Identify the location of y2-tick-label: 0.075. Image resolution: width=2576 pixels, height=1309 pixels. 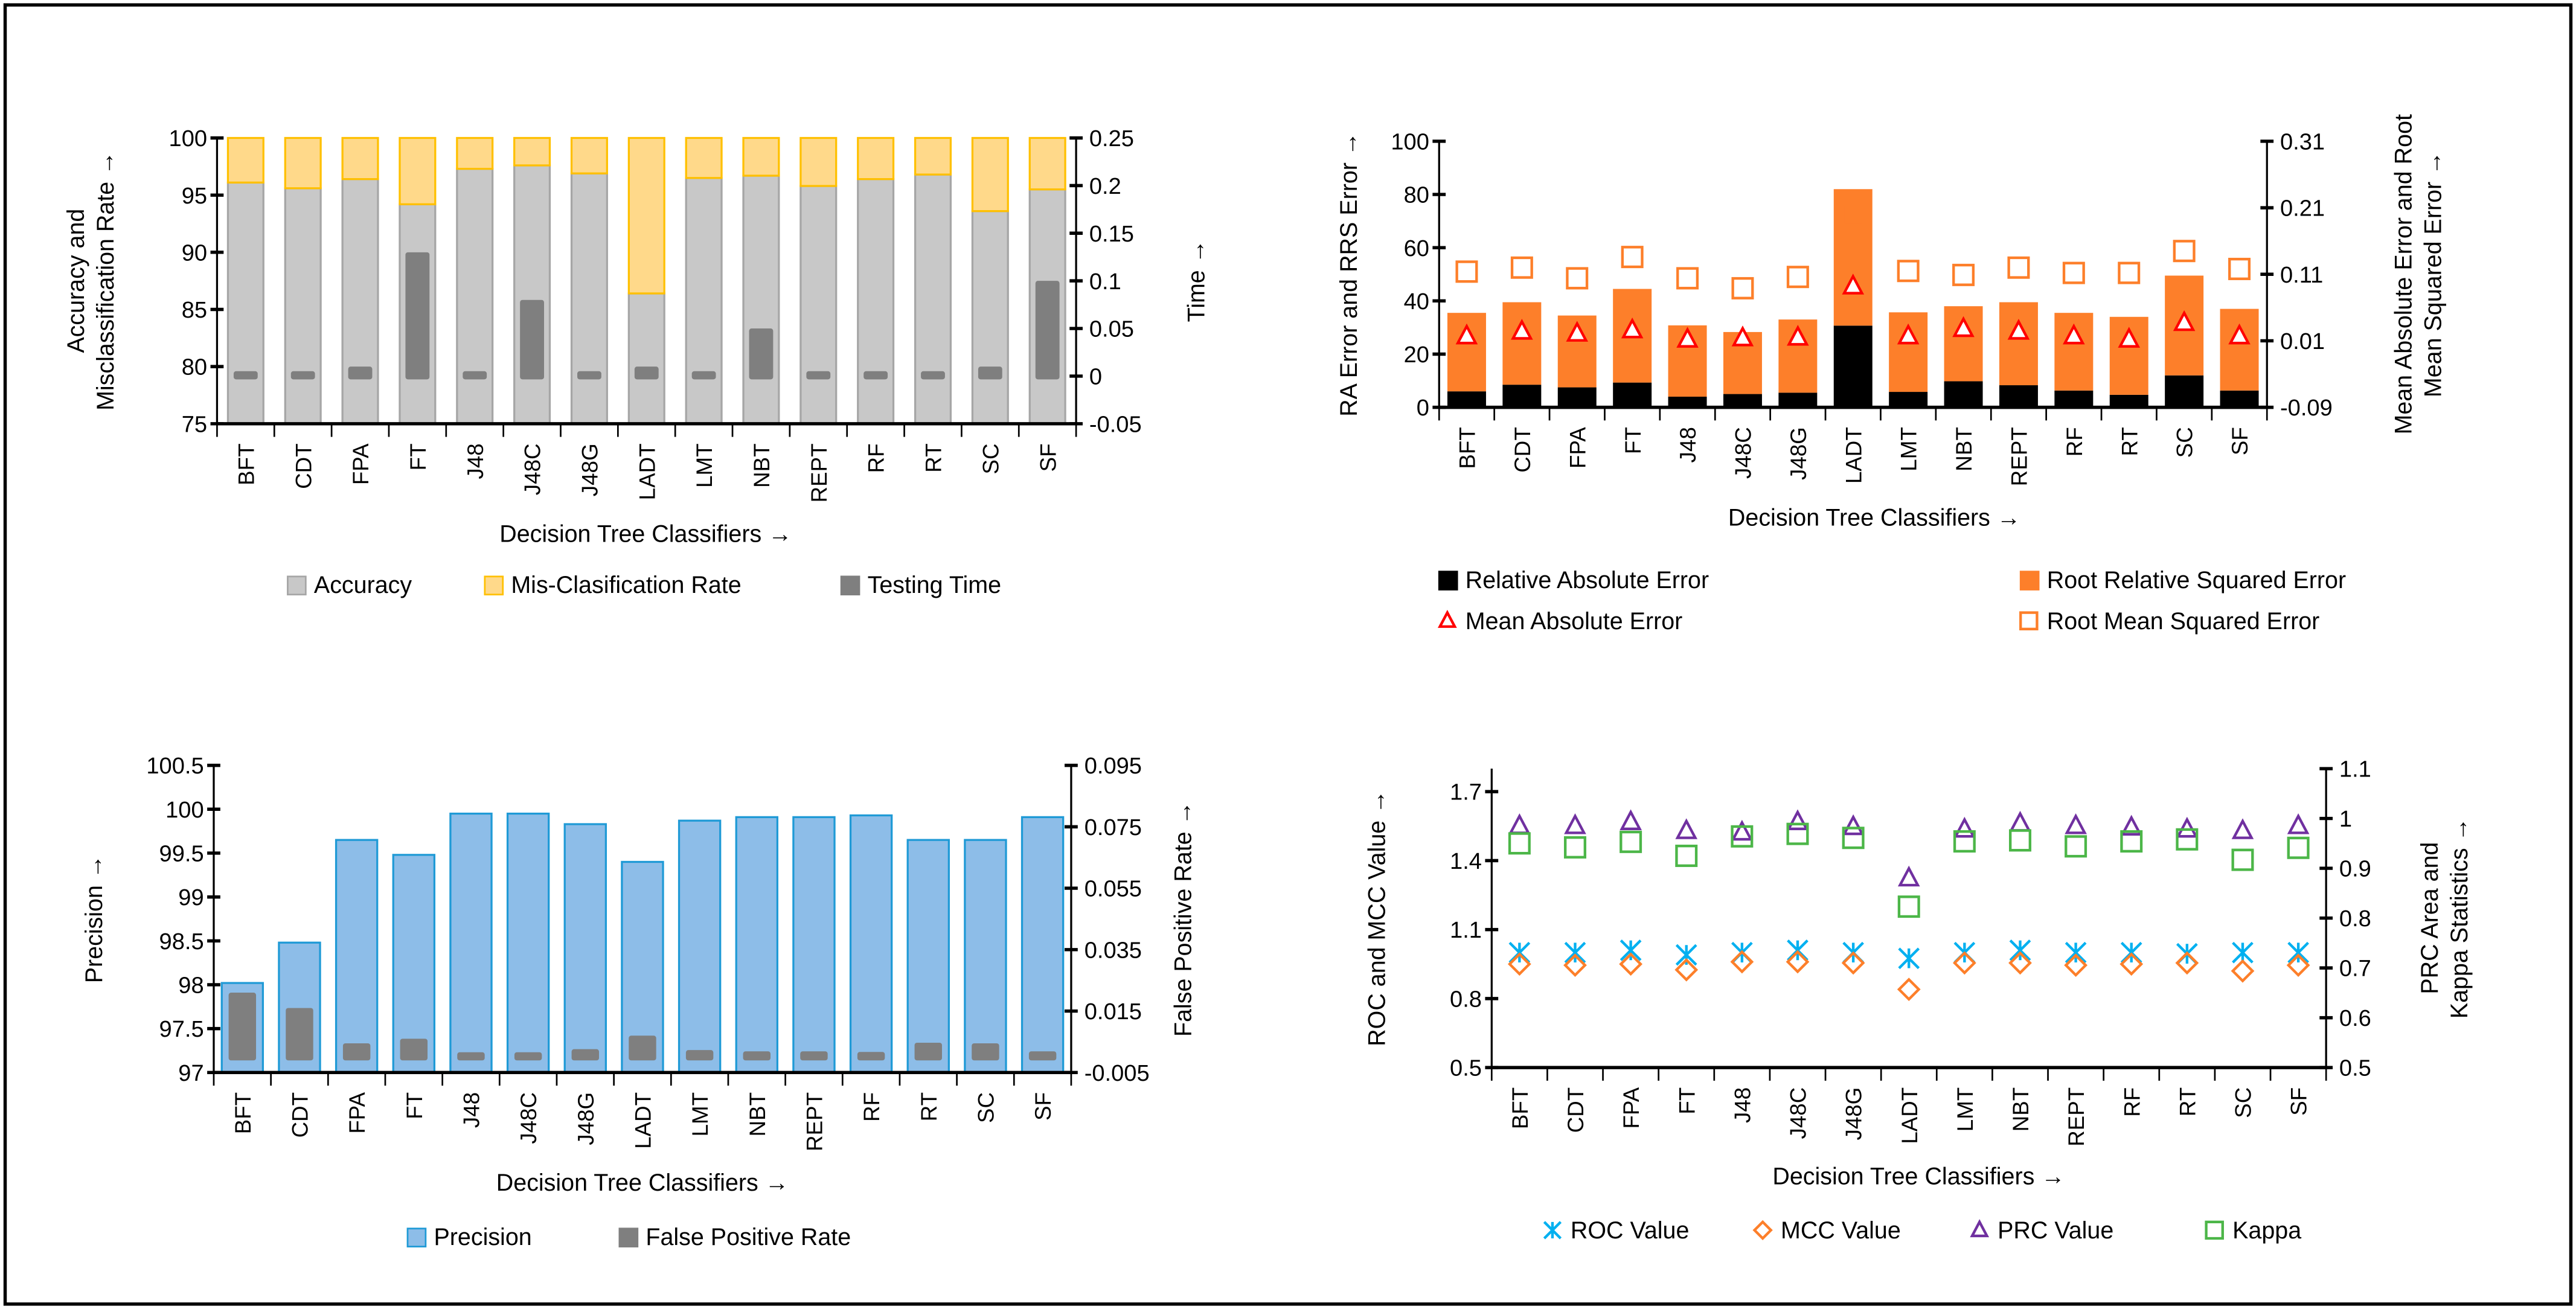
(1113, 827).